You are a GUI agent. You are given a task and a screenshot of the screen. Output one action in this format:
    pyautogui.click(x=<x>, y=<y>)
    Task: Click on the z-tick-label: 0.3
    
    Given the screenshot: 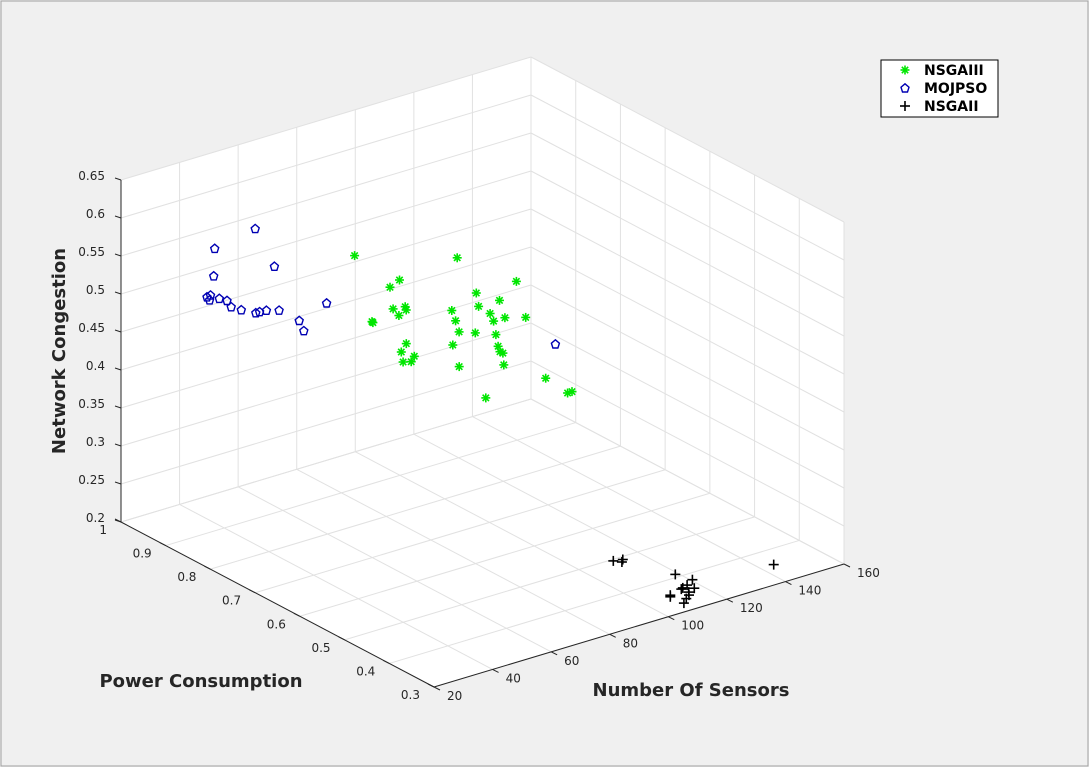 What is the action you would take?
    pyautogui.click(x=95, y=442)
    